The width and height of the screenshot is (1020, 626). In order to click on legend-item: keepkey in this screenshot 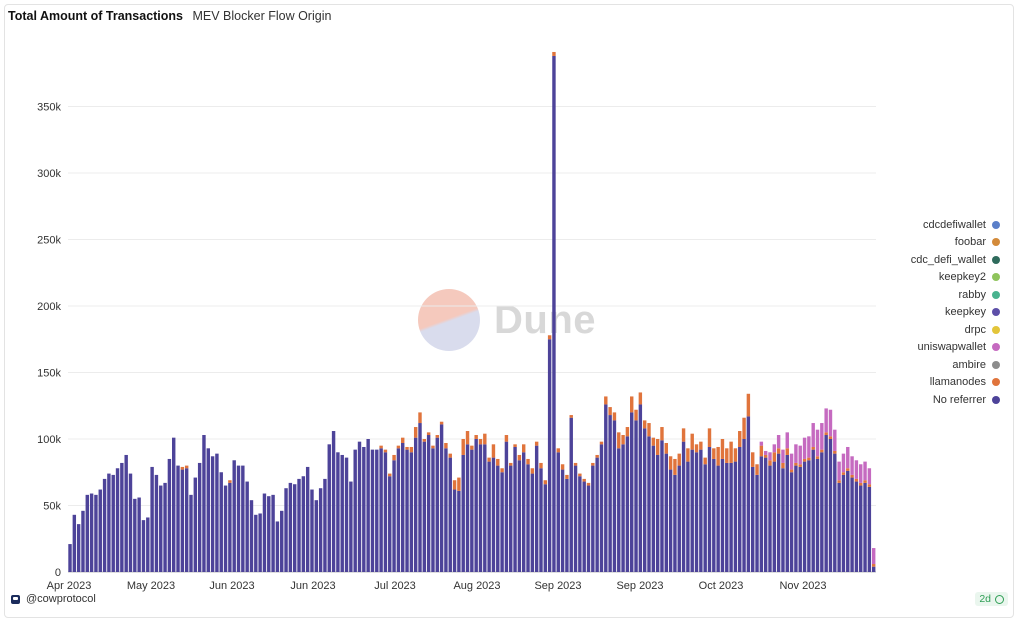, I will do `click(955, 313)`.